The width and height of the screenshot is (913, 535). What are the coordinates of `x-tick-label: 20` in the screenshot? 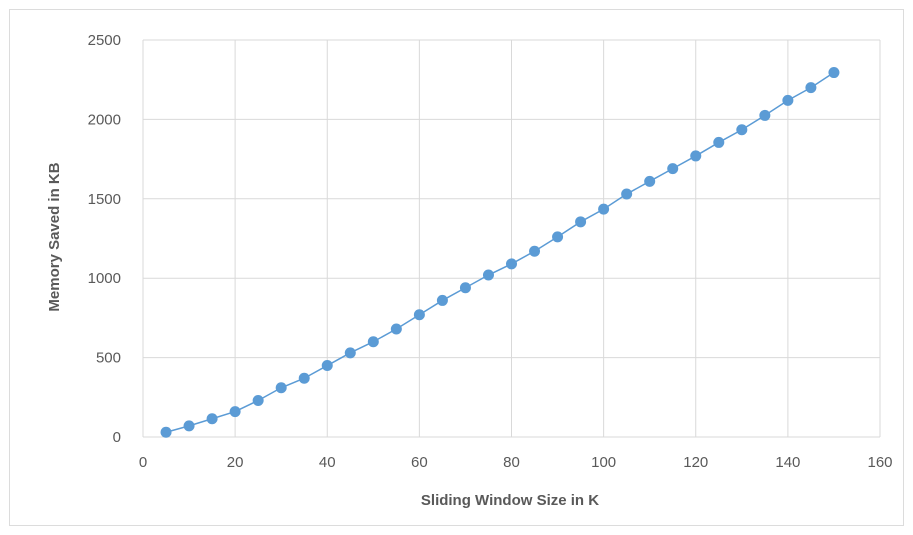 It's located at (235, 462).